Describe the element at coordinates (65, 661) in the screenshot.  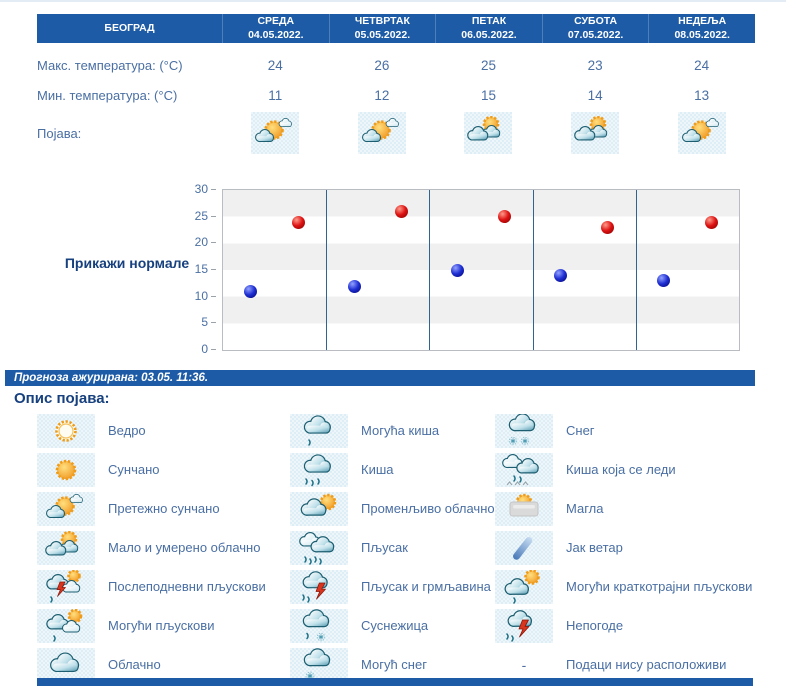
I see `cloudy-icon` at that location.